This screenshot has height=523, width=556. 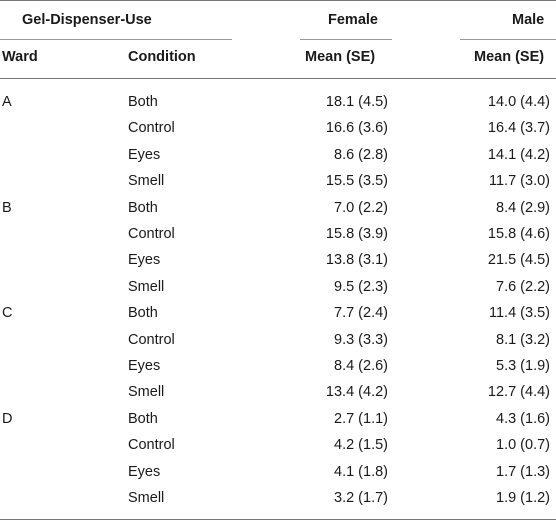 What do you see at coordinates (523, 340) in the screenshot?
I see `cell-male: 8.1 (3.2)` at bounding box center [523, 340].